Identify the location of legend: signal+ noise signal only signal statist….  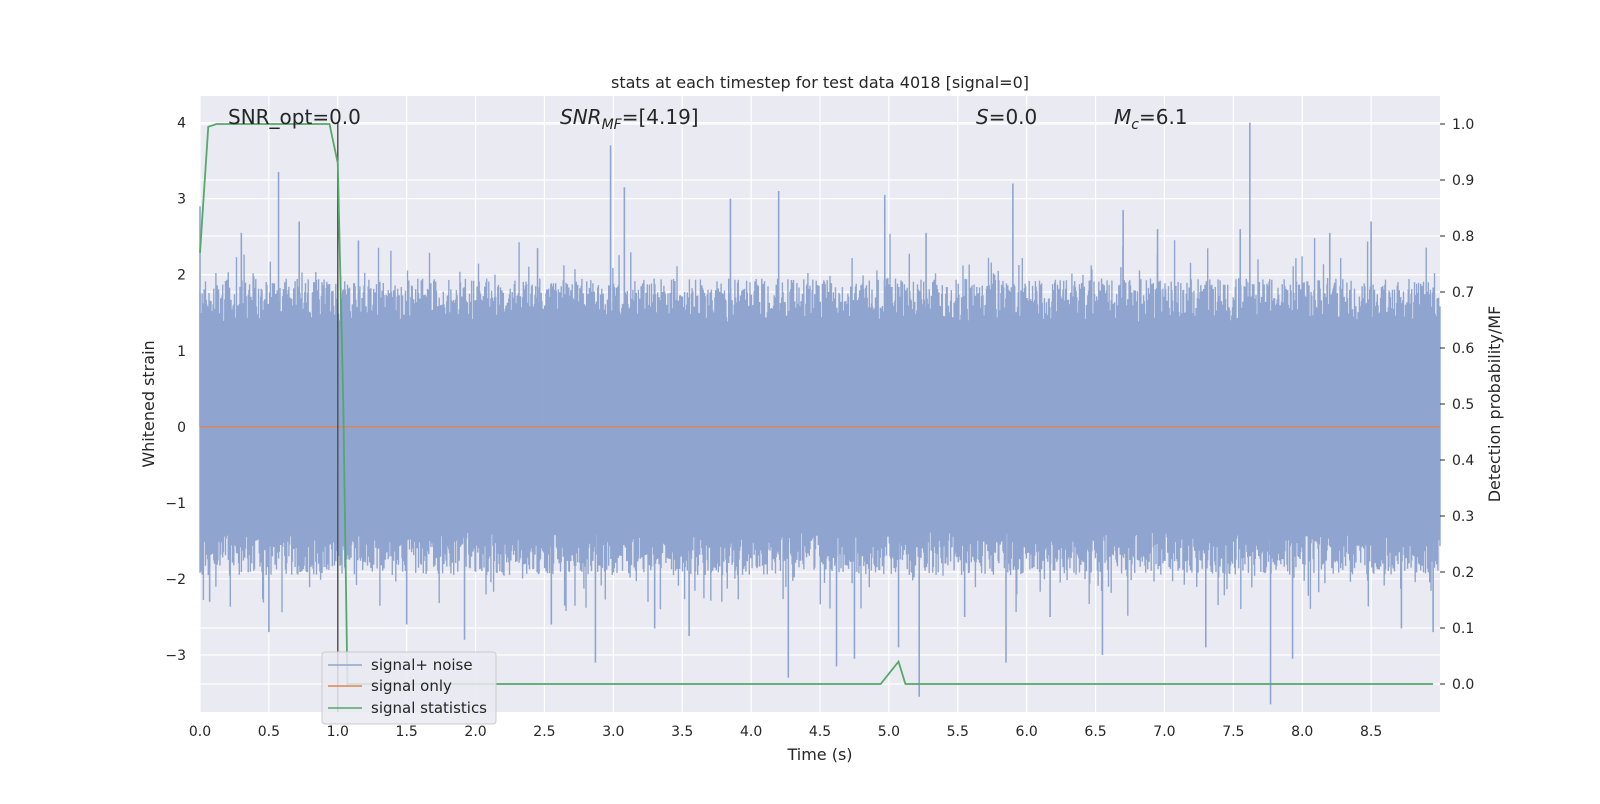
(409, 688).